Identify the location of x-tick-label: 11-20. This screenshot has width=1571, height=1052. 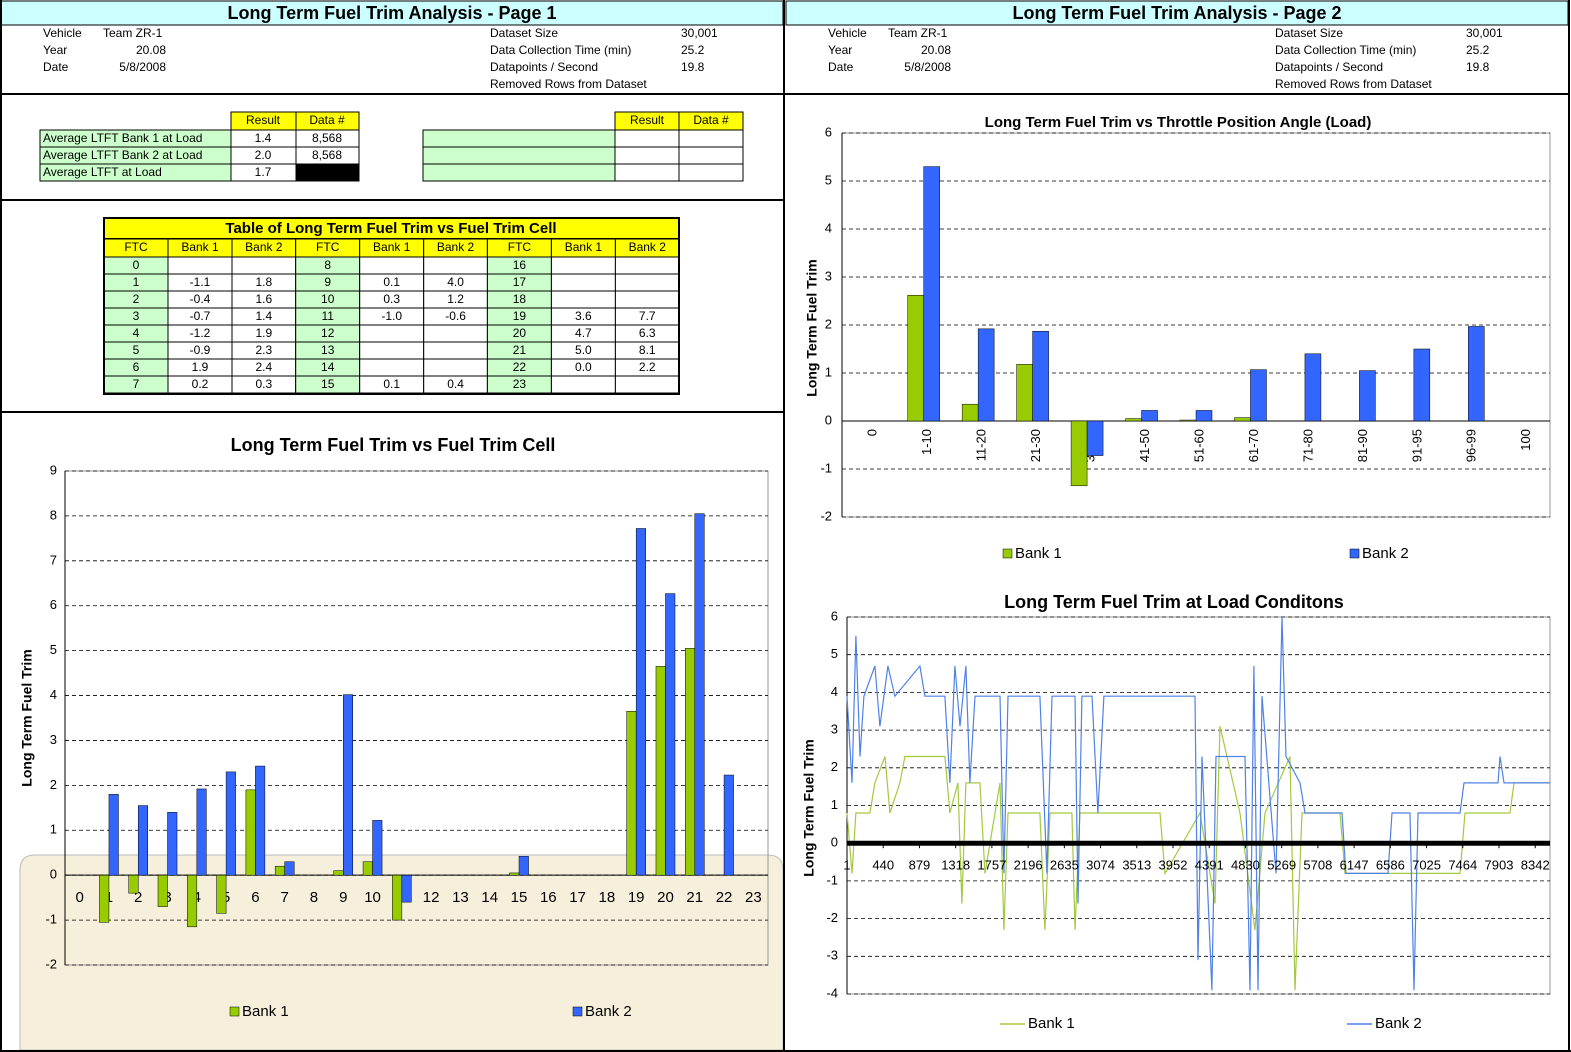
(981, 445).